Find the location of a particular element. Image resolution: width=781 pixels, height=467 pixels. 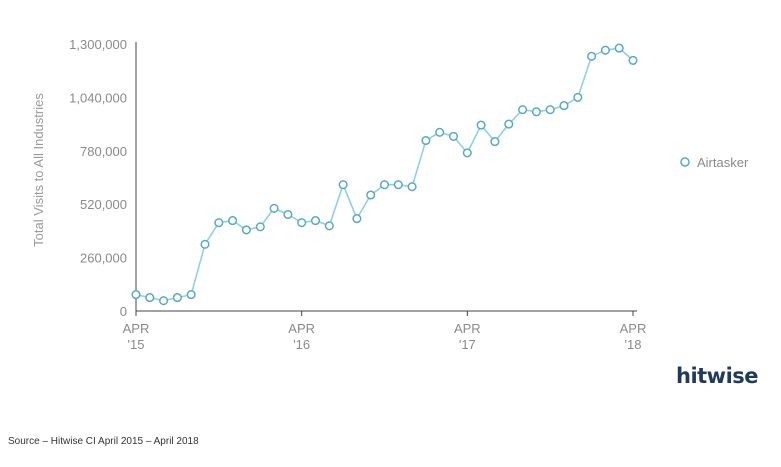

y-axis-title: Total Visits to All Industries is located at coordinates (38, 170).